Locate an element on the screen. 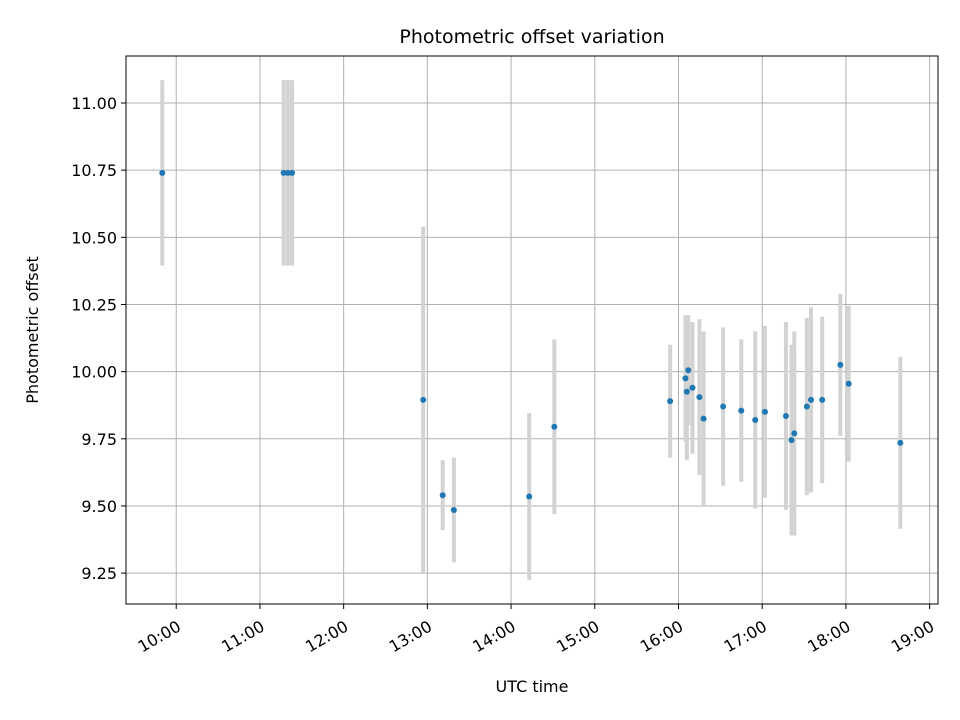 This screenshot has width=960, height=720. x-axis-title: UTC time is located at coordinates (532, 686).